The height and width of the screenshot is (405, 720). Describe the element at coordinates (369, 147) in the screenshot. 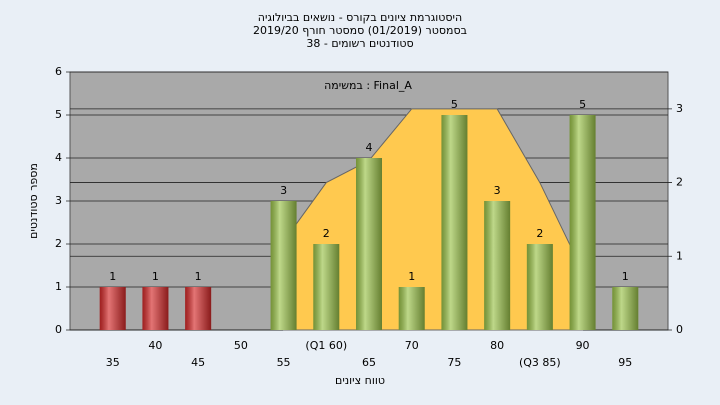

I see `data-label: 4` at that location.